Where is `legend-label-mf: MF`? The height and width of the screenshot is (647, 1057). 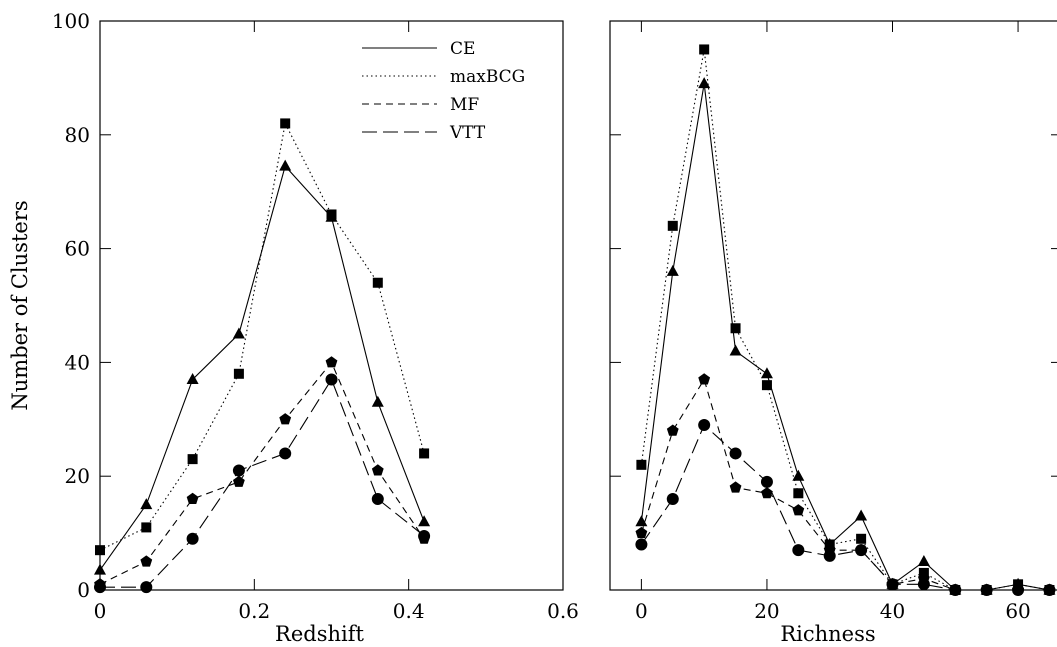 legend-label-mf: MF is located at coordinates (464, 105).